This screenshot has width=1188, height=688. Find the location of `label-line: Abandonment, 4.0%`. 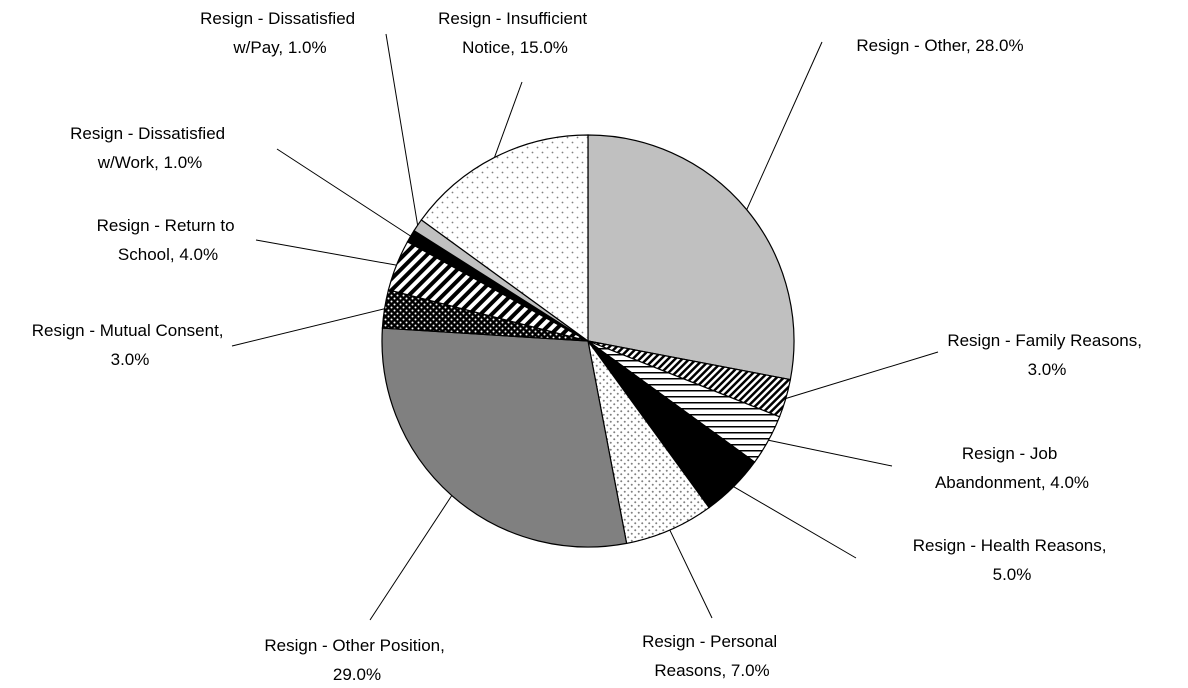

label-line: Abandonment, 4.0% is located at coordinates (1012, 482).